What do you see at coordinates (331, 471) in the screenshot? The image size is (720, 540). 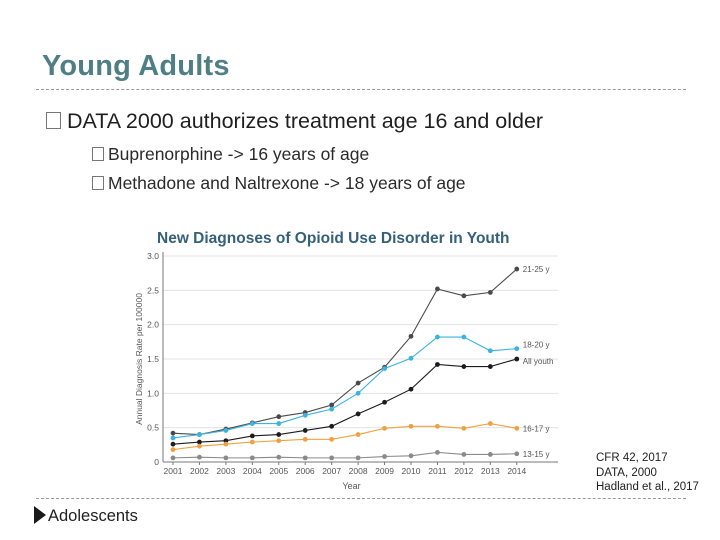 I see `x-tick-label: 2007` at bounding box center [331, 471].